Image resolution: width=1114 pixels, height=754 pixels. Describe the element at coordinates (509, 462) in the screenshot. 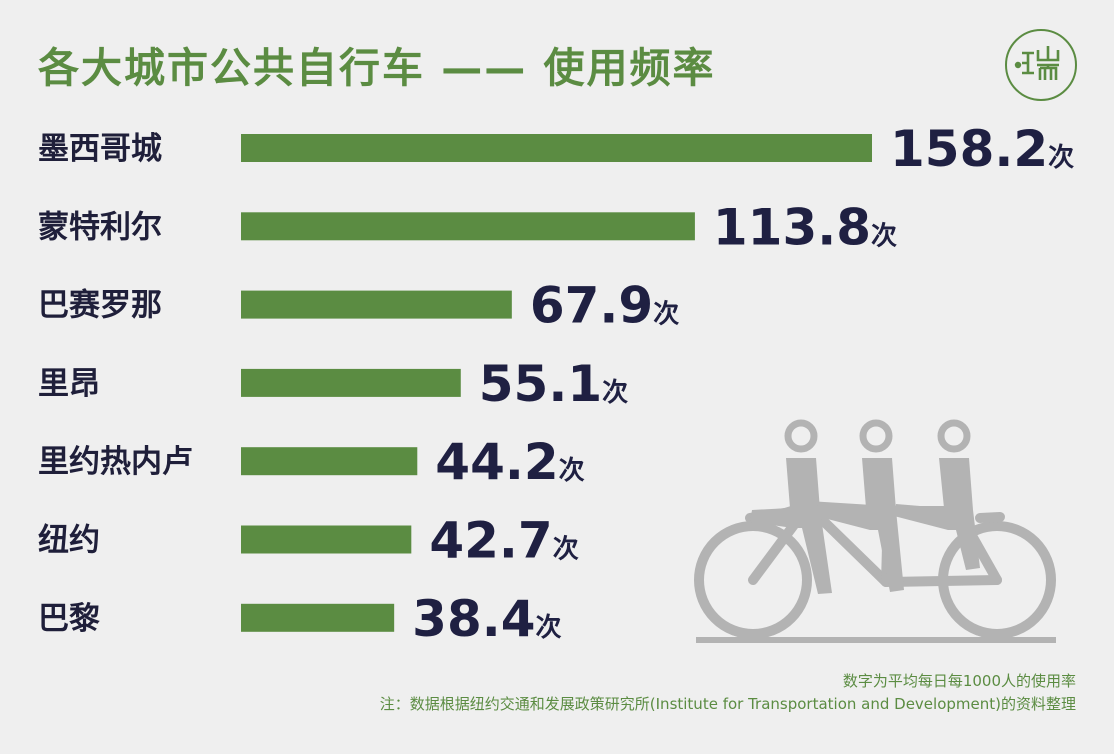

I see `value-label: 44.2次` at that location.